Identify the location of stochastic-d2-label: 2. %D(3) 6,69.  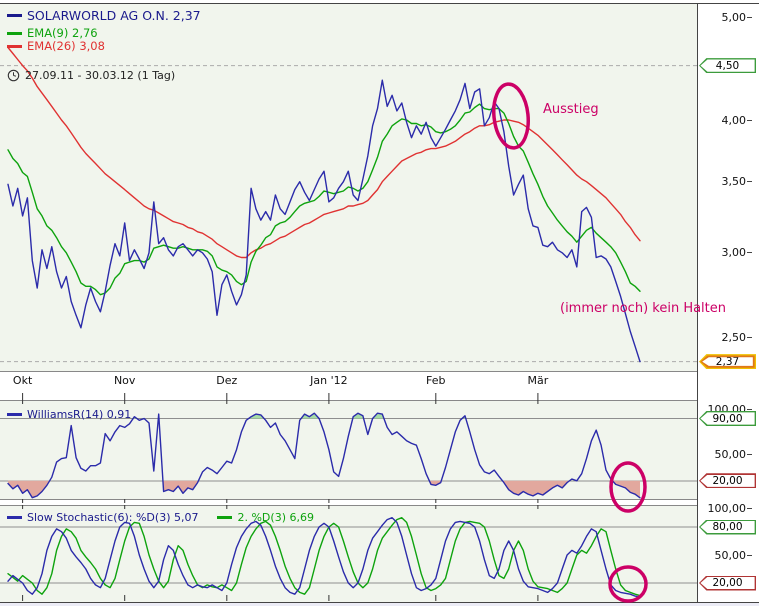
(275, 517).